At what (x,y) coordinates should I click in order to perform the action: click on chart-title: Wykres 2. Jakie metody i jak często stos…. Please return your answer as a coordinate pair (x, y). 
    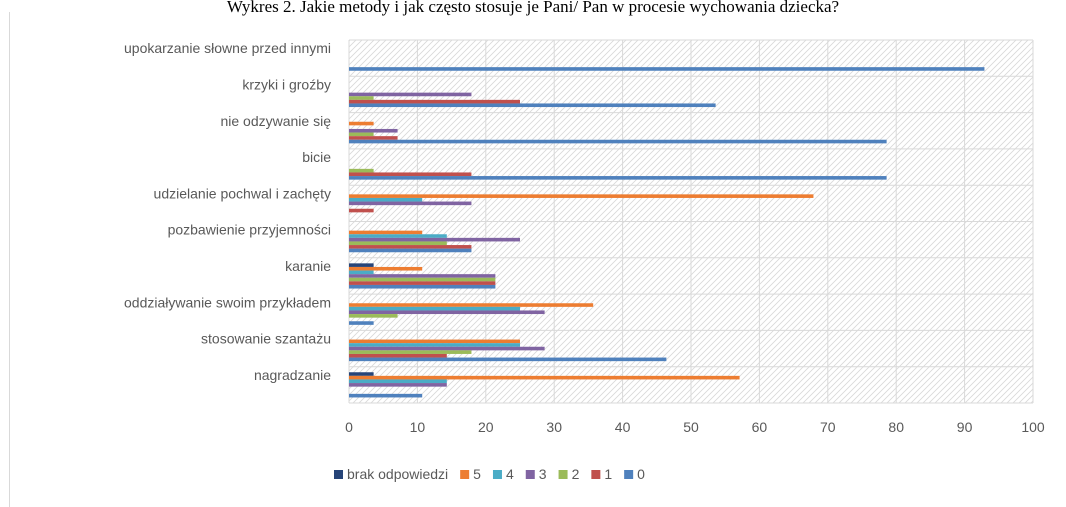
    Looking at the image, I should click on (533, 8).